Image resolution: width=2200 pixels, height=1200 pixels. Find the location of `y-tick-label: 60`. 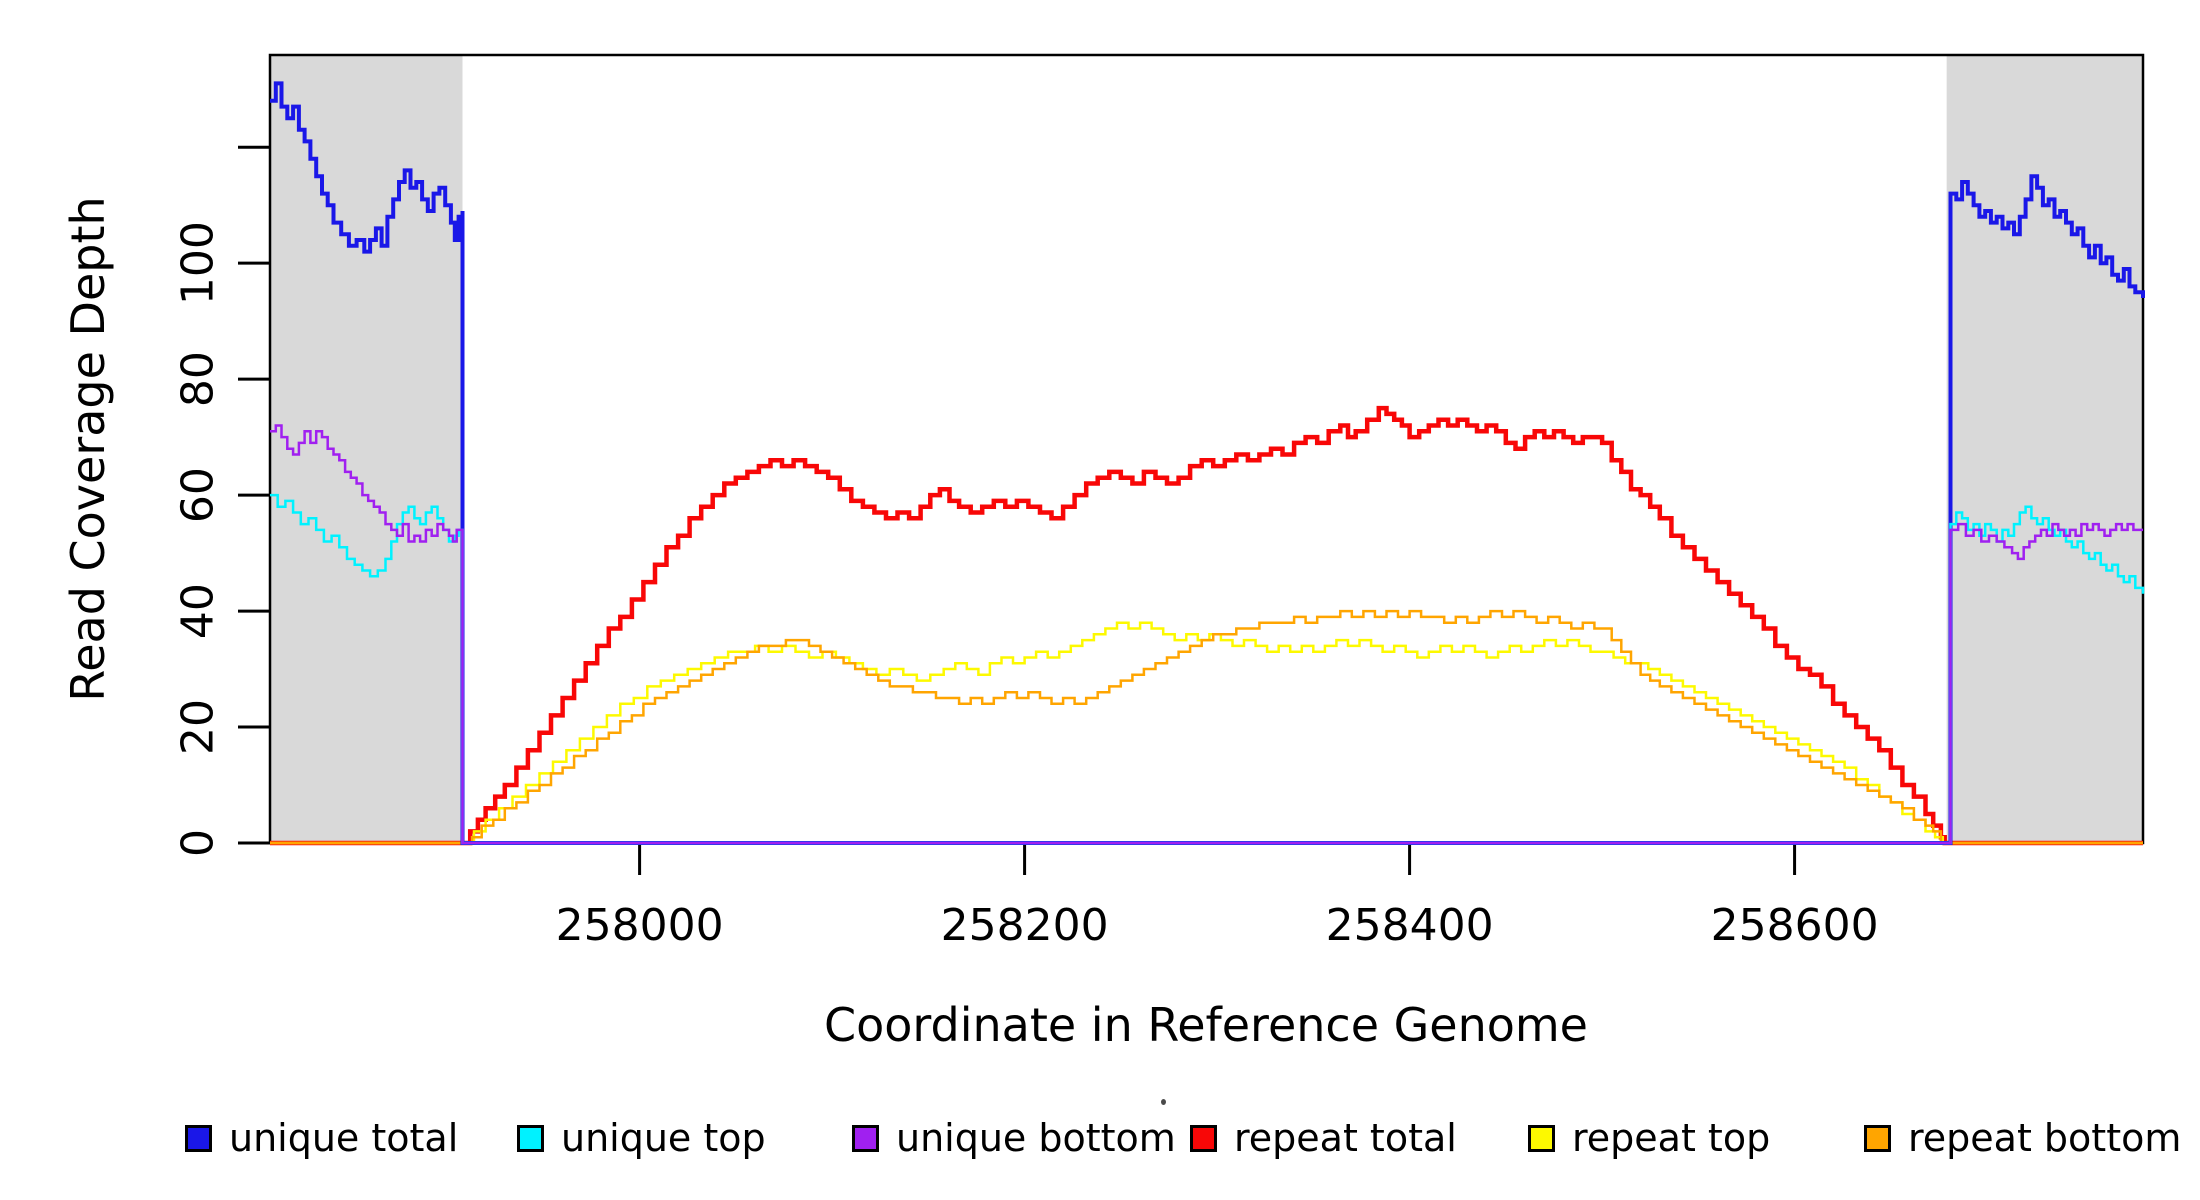

y-tick-label: 60 is located at coordinates (198, 495).